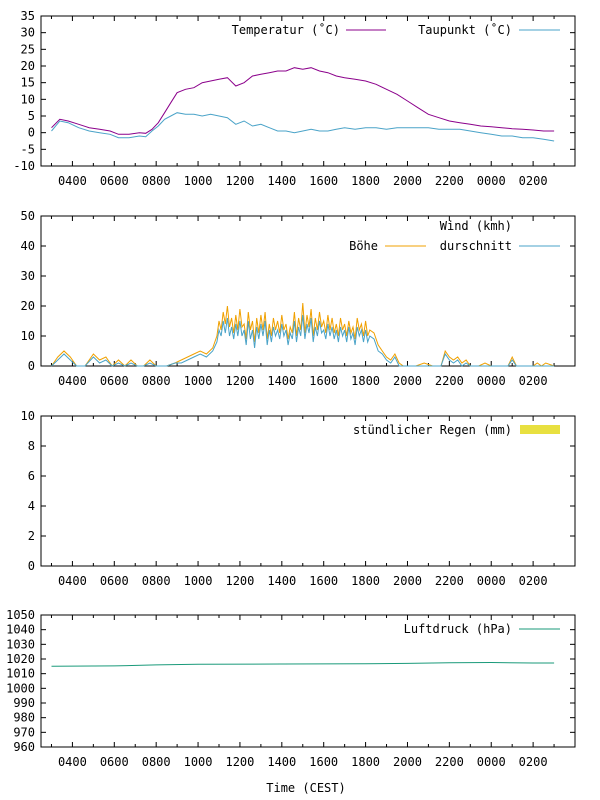 This screenshot has height=800, width=600. Describe the element at coordinates (20, 615) in the screenshot. I see `y-tick-label: 1050` at that location.